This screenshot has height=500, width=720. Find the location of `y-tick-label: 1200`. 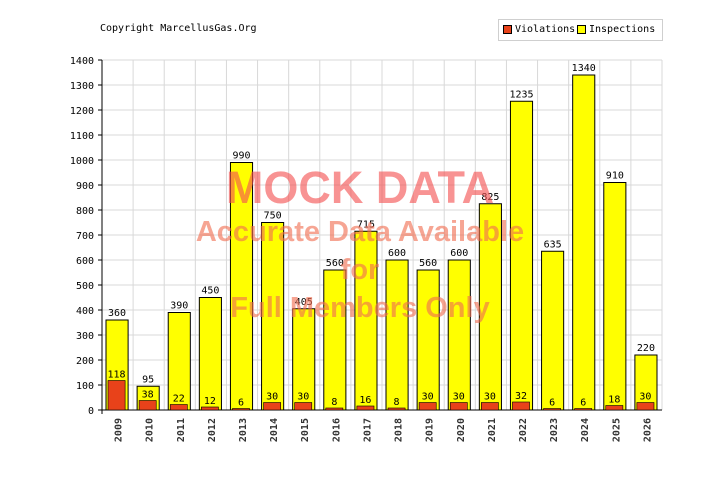

y-tick-label: 1200 is located at coordinates (82, 111).